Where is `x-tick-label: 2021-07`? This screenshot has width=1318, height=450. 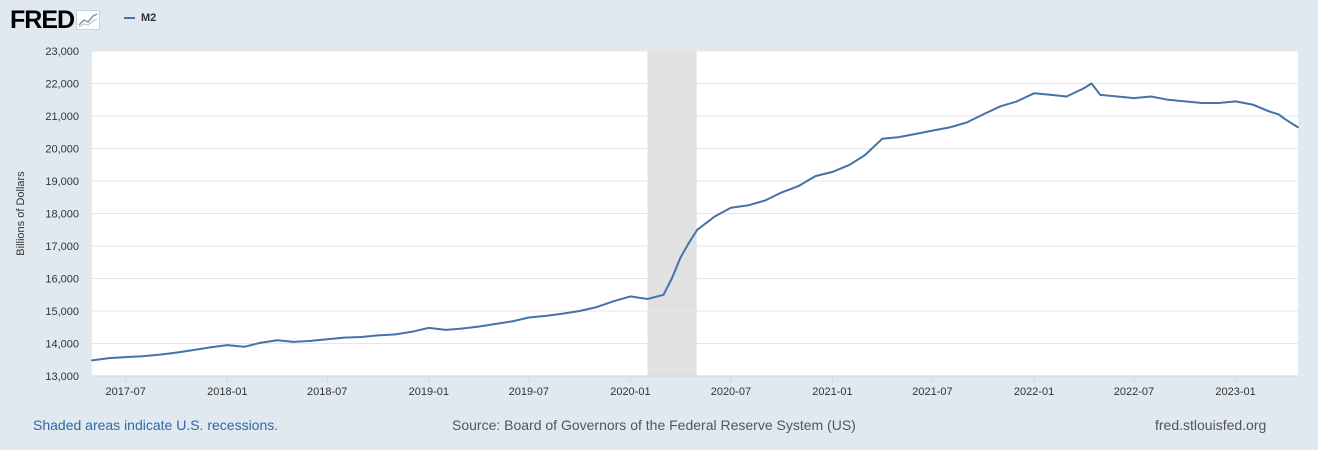 x-tick-label: 2021-07 is located at coordinates (932, 392).